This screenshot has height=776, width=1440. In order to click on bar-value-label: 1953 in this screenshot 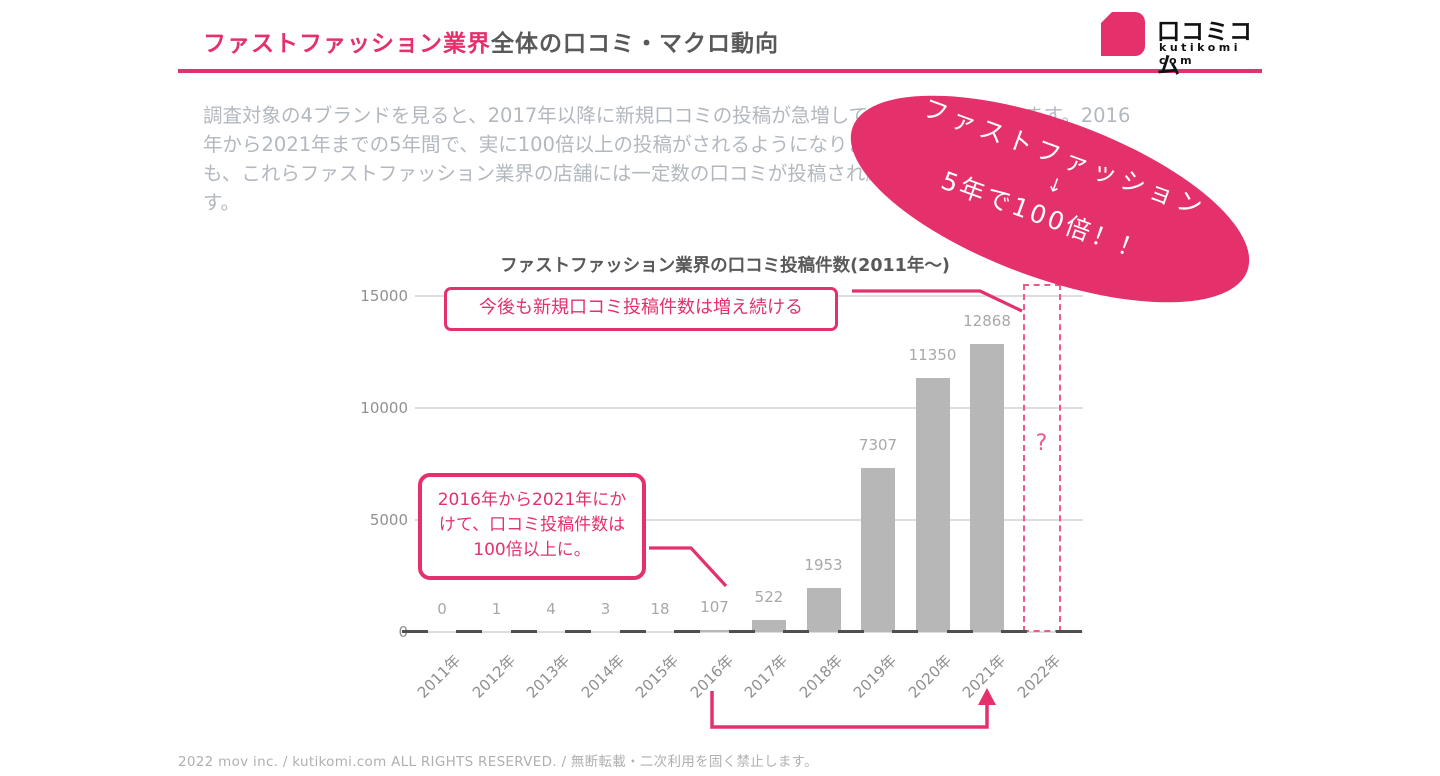, I will do `click(823, 565)`.